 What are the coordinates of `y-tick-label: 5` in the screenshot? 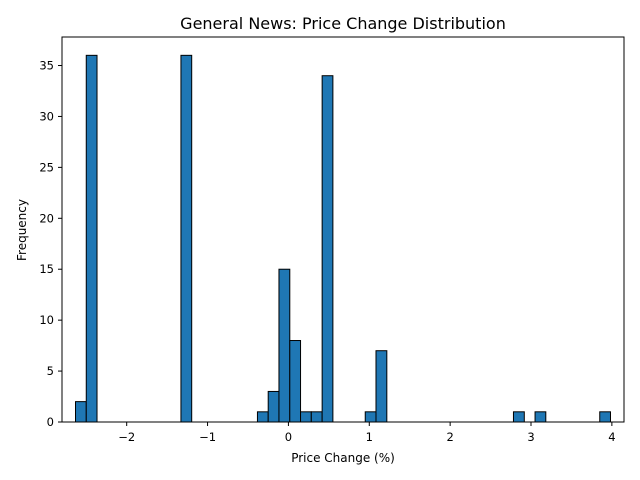 It's located at (50, 371).